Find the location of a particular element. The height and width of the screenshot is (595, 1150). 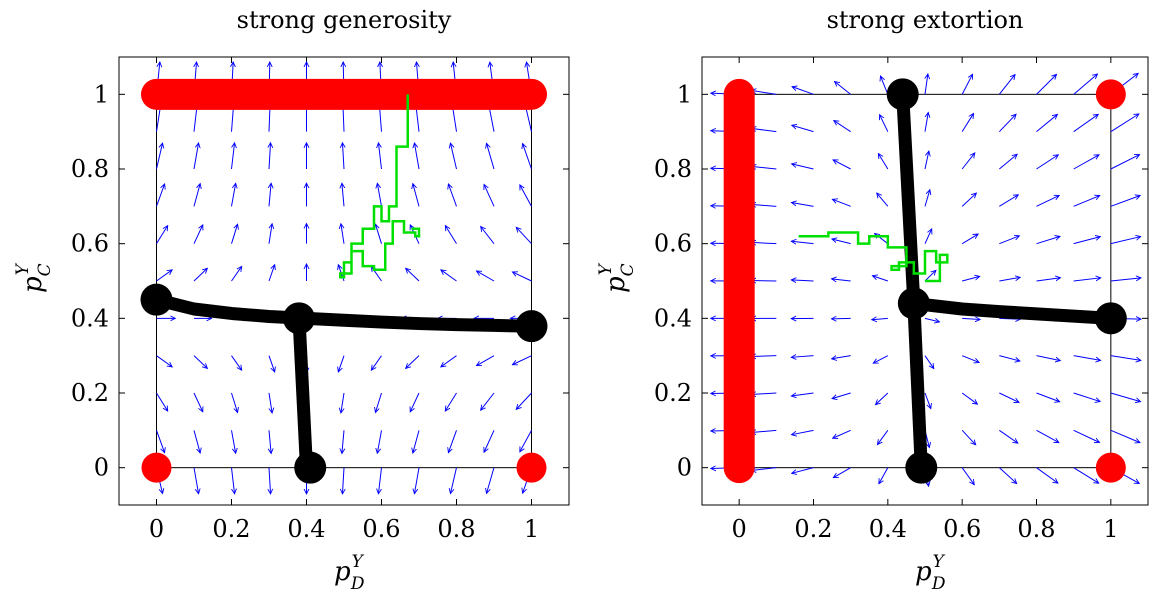

y-tick-label: 0.6 is located at coordinates (673, 244).